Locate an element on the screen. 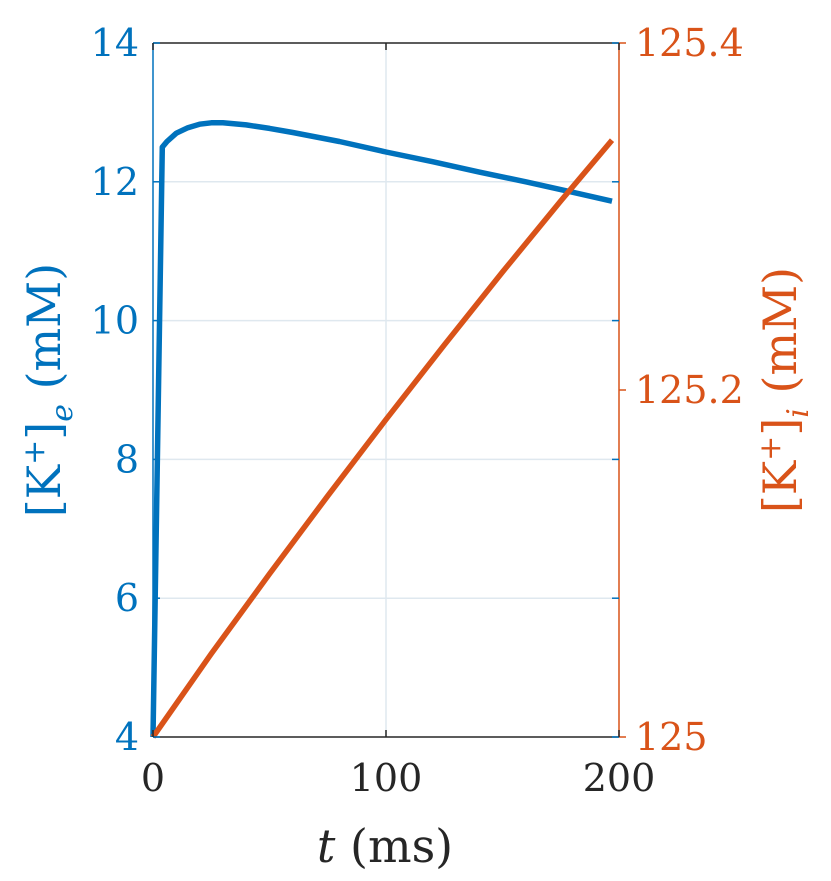 The height and width of the screenshot is (881, 831). left-y-tick-label: 10 is located at coordinates (115, 321).